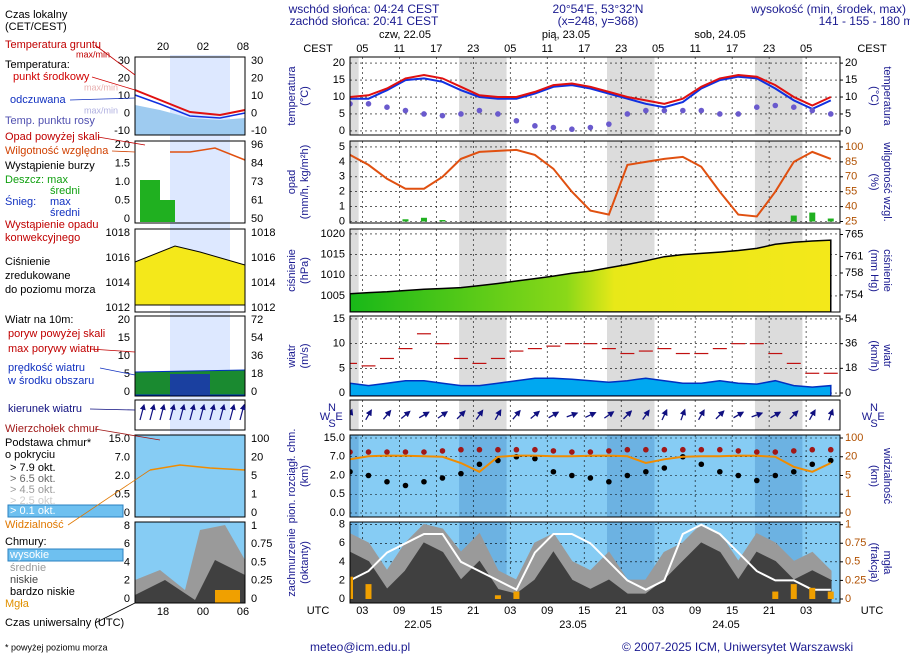  What do you see at coordinates (122, 457) in the screenshot?
I see `mini-tick-label: 7.0` at bounding box center [122, 457].